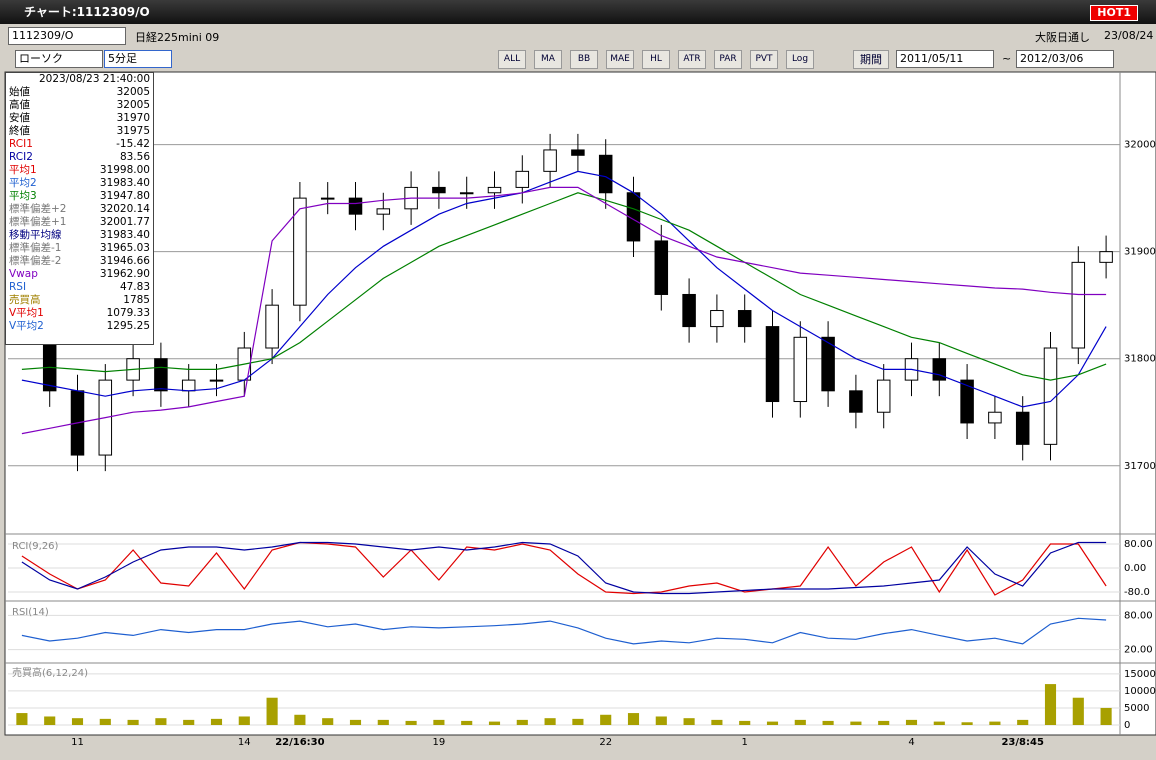 The height and width of the screenshot is (760, 1156). I want to click on x-tick-label: 4, so click(911, 742).